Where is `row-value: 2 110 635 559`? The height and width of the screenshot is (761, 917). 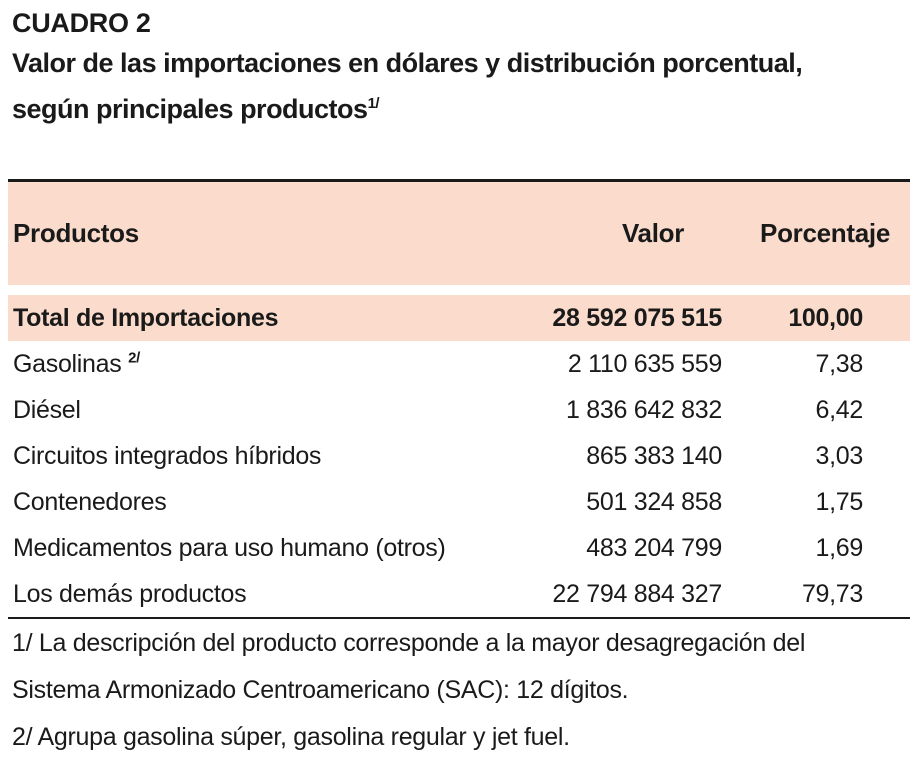 row-value: 2 110 635 559 is located at coordinates (644, 363).